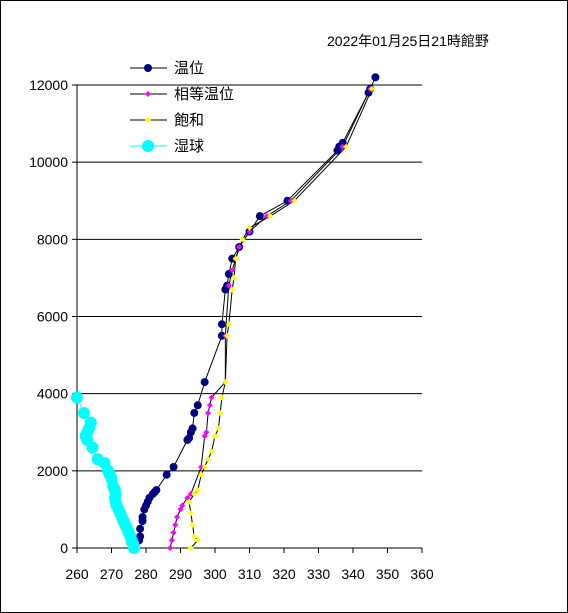 This screenshot has height=613, width=568. I want to click on legend-label-temp: 温位, so click(189, 68).